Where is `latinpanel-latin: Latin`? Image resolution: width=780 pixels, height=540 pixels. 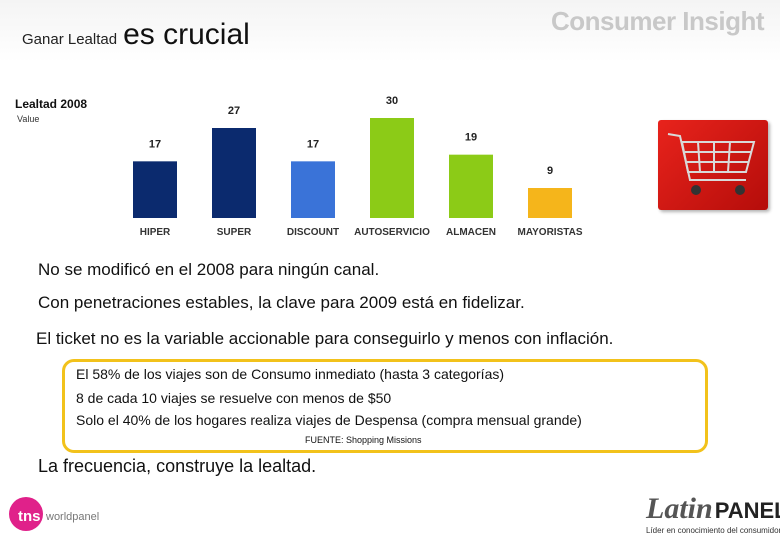 latinpanel-latin: Latin is located at coordinates (679, 508).